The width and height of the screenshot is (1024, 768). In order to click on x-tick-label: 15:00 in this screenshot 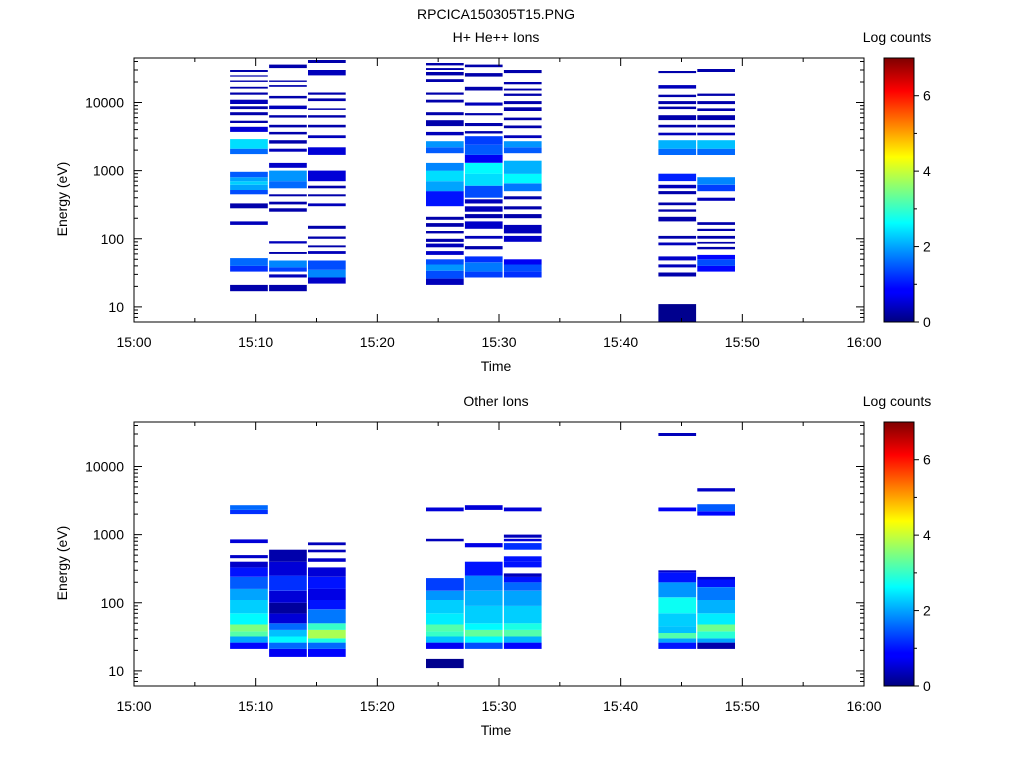, I will do `click(133, 706)`.